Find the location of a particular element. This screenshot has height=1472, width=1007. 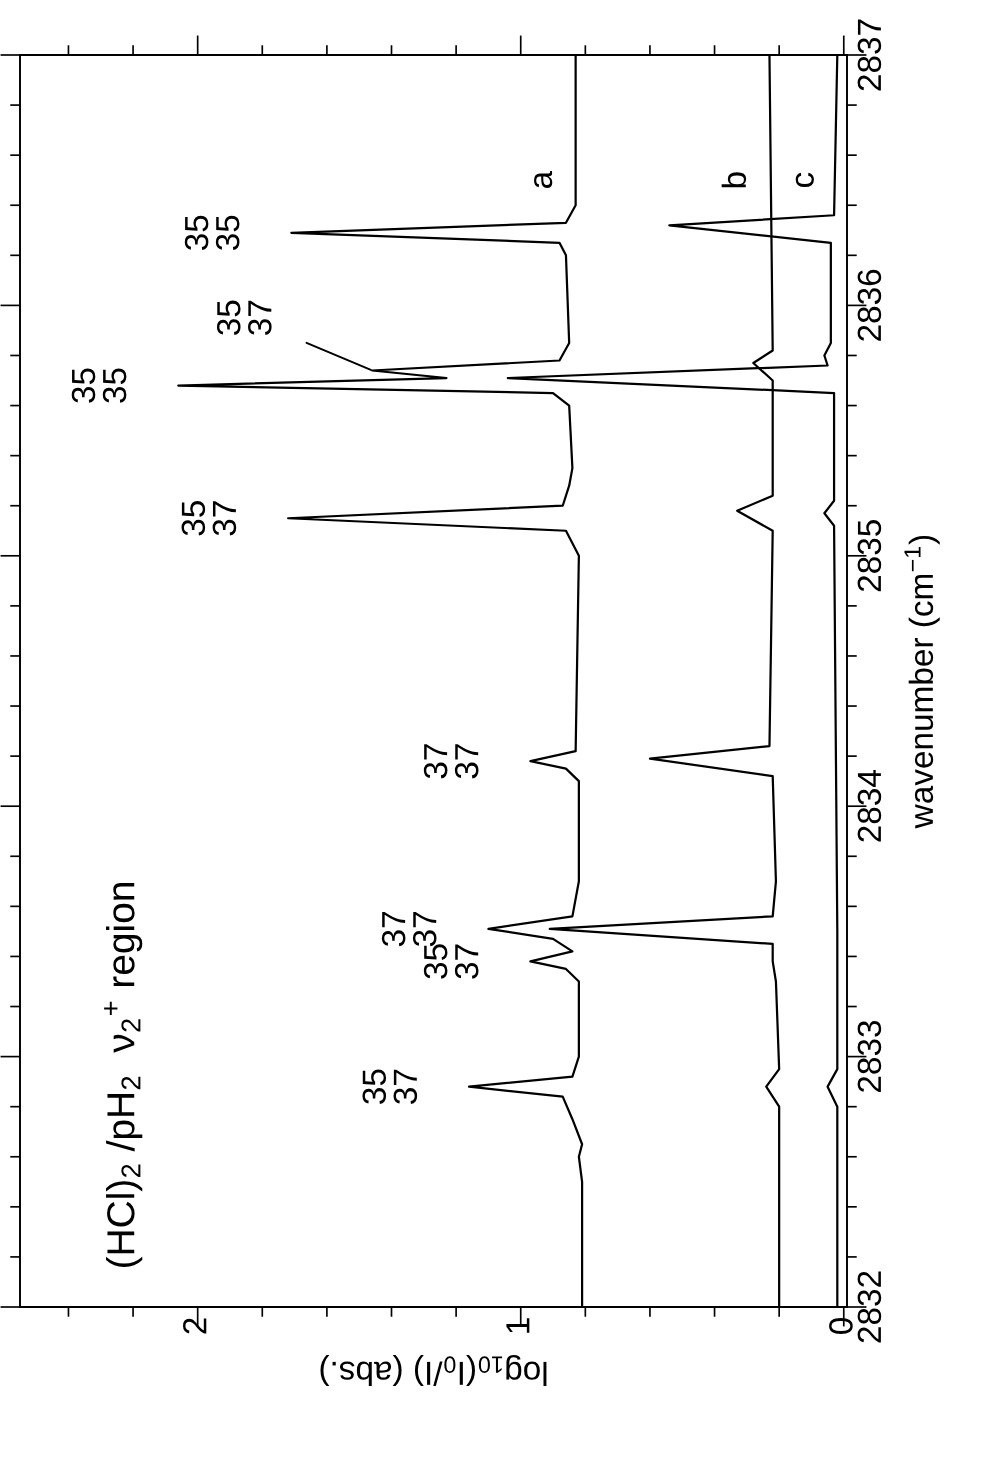

text: a is located at coordinates (543, 179).